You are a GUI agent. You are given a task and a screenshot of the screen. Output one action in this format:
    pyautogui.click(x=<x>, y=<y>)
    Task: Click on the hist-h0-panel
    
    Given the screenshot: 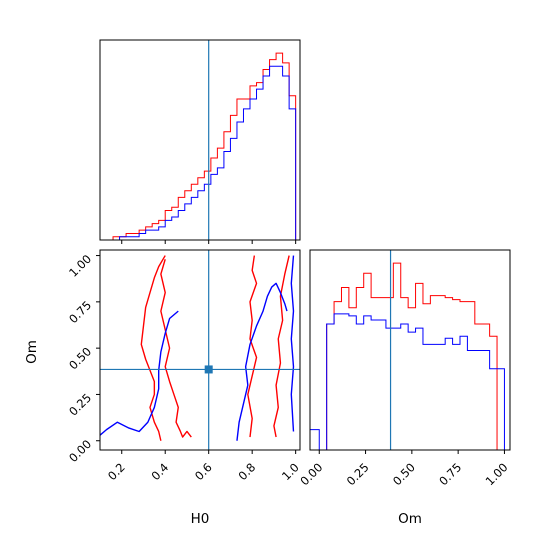 What is the action you would take?
    pyautogui.click(x=200, y=141)
    